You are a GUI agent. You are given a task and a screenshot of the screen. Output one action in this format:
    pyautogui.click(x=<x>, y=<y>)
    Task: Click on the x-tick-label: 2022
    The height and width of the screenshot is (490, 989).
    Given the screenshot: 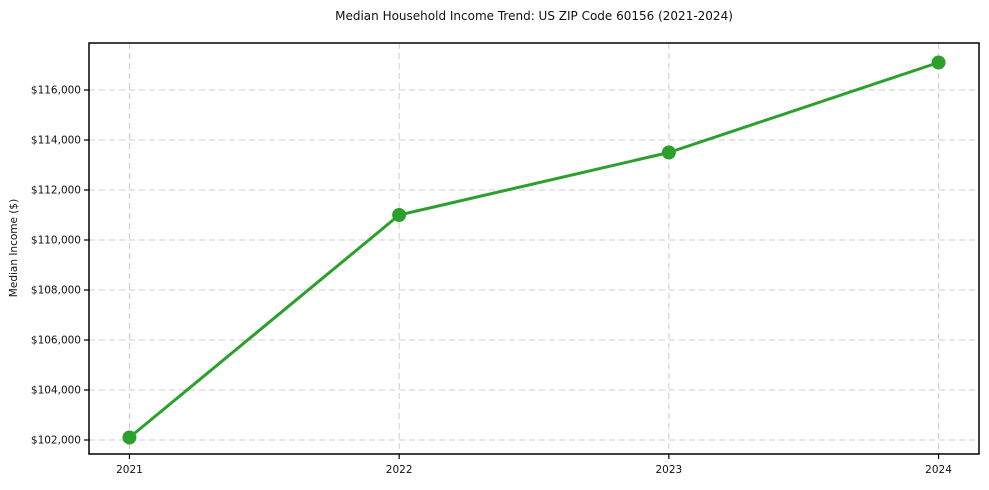 What is the action you would take?
    pyautogui.click(x=399, y=470)
    